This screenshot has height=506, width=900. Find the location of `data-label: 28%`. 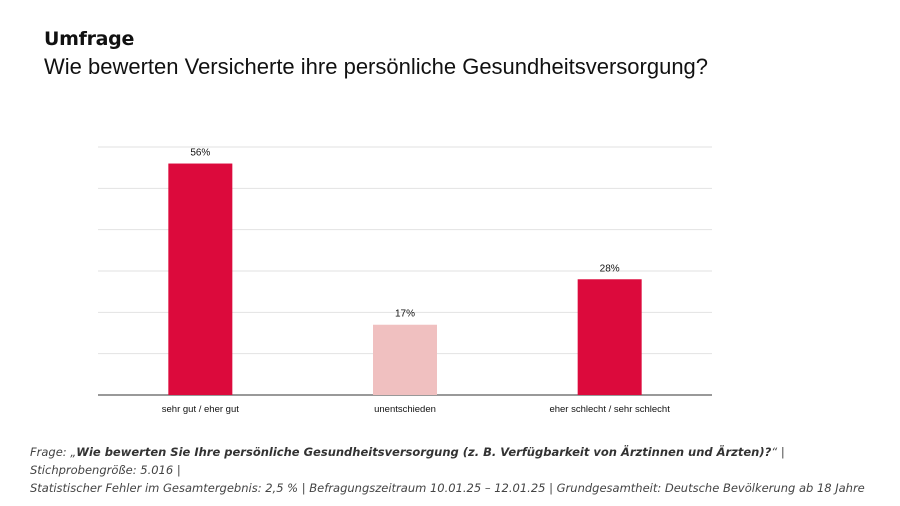

data-label: 28% is located at coordinates (610, 268).